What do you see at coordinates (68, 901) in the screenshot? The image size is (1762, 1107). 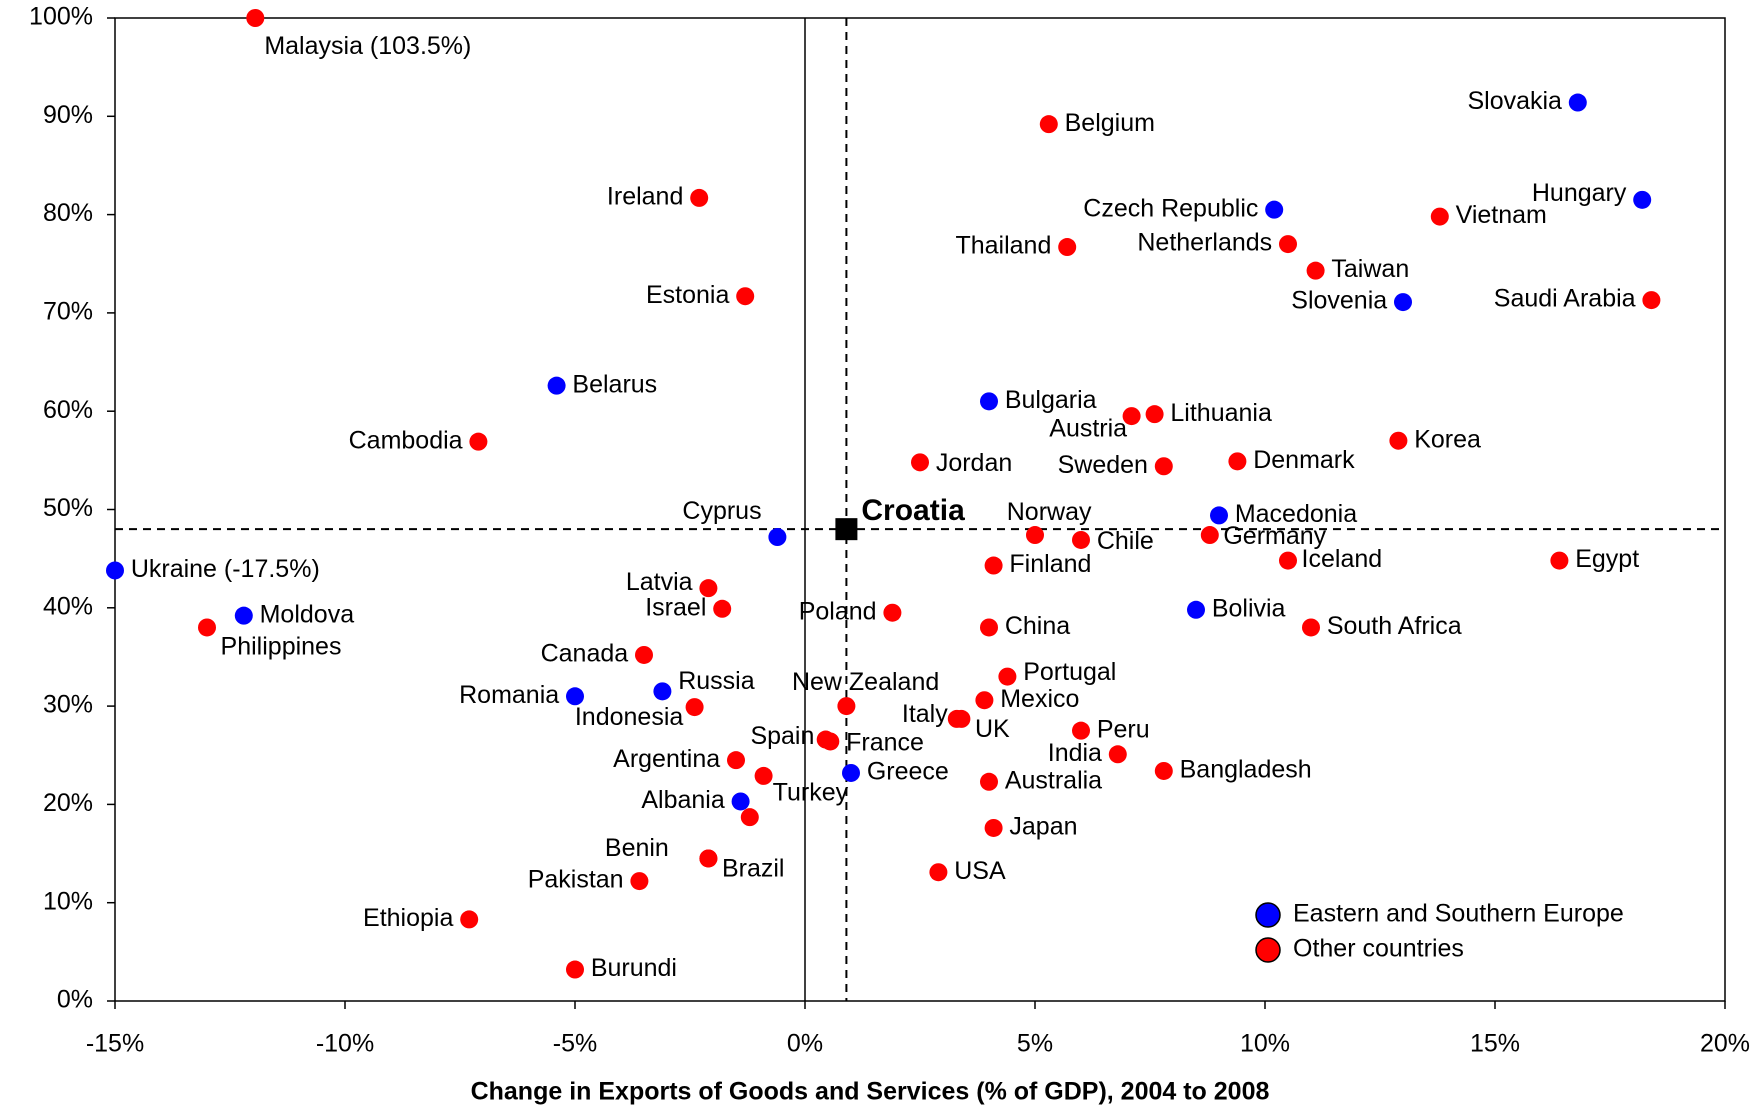 I see `y-tick-label: 10%` at bounding box center [68, 901].